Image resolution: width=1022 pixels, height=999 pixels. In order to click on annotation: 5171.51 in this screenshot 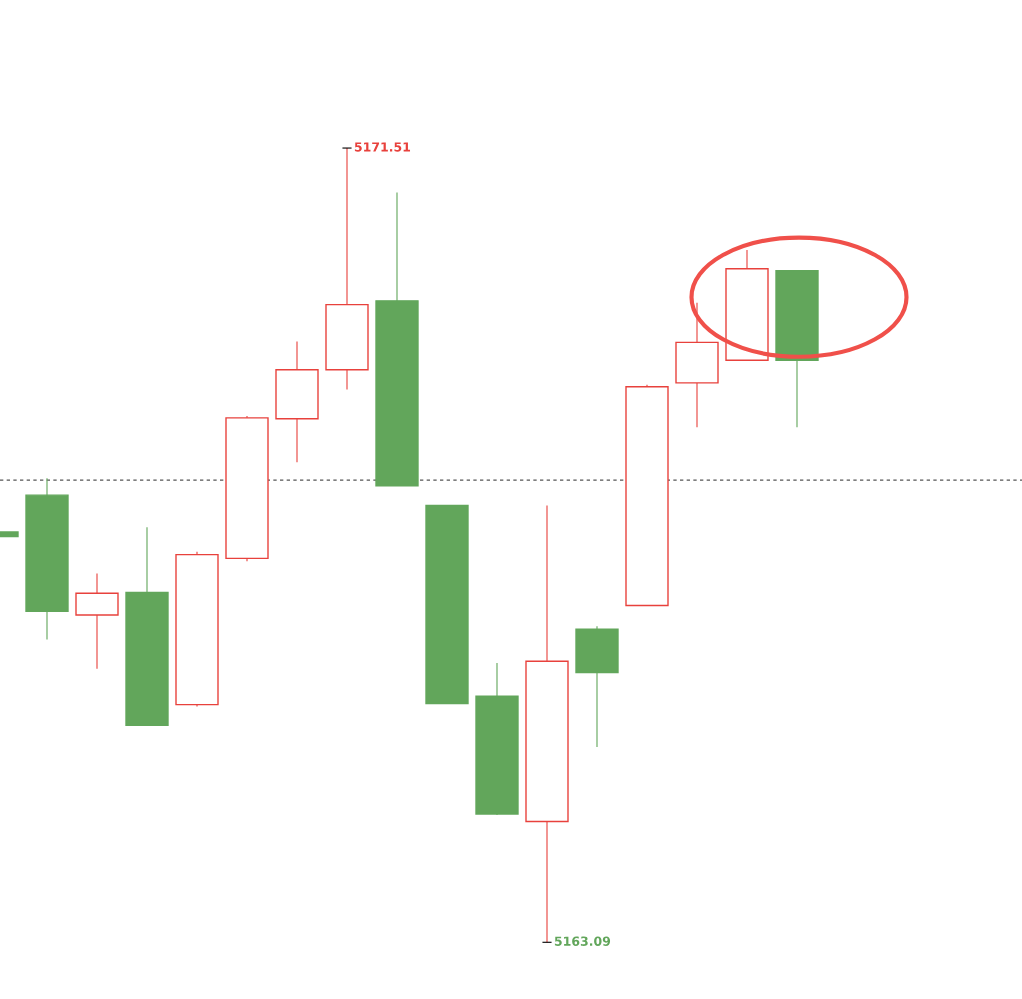, I will do `click(382, 147)`.